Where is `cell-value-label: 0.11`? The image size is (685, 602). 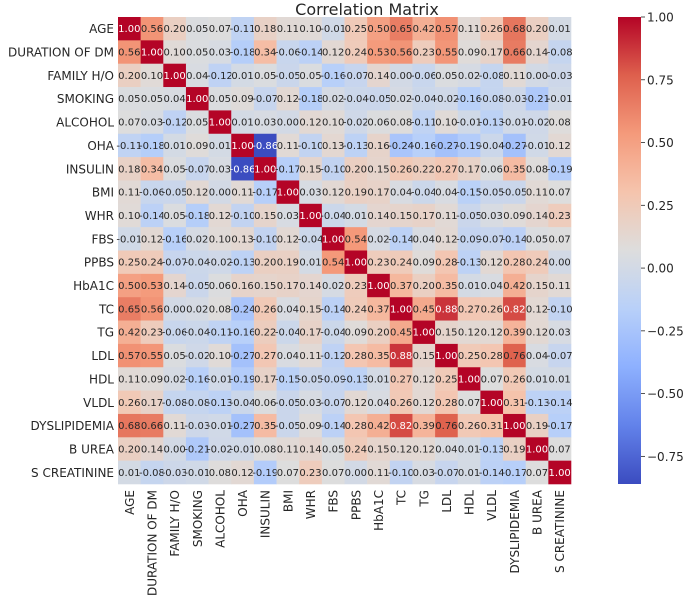 cell-value-label: 0.11 is located at coordinates (288, 29).